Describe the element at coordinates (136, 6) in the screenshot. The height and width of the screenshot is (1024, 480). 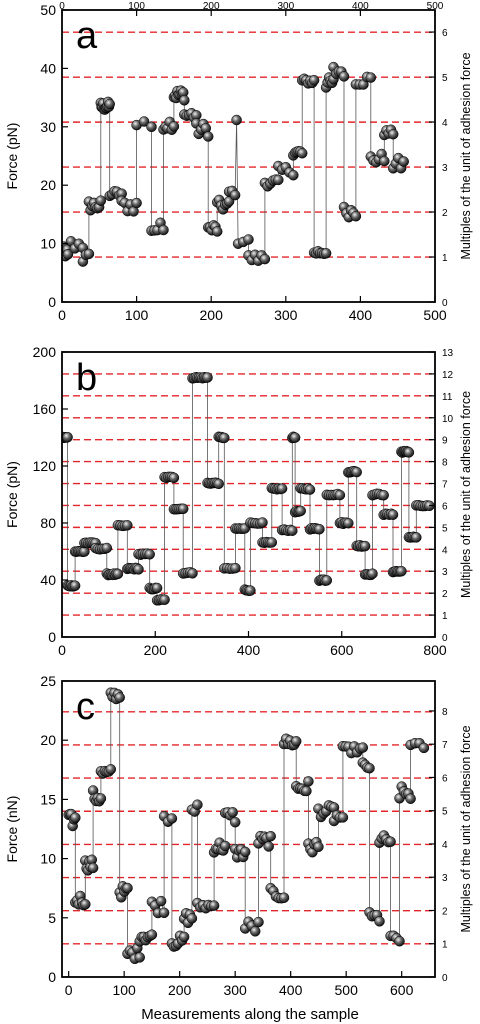
I see `top-tick-label: 100` at that location.